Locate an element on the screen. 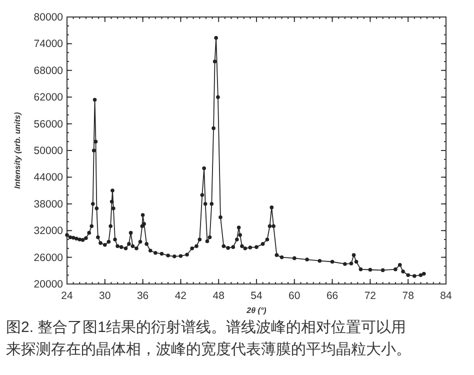 This screenshot has height=375, width=474. y-tick-label: 38000 is located at coordinates (49, 204).